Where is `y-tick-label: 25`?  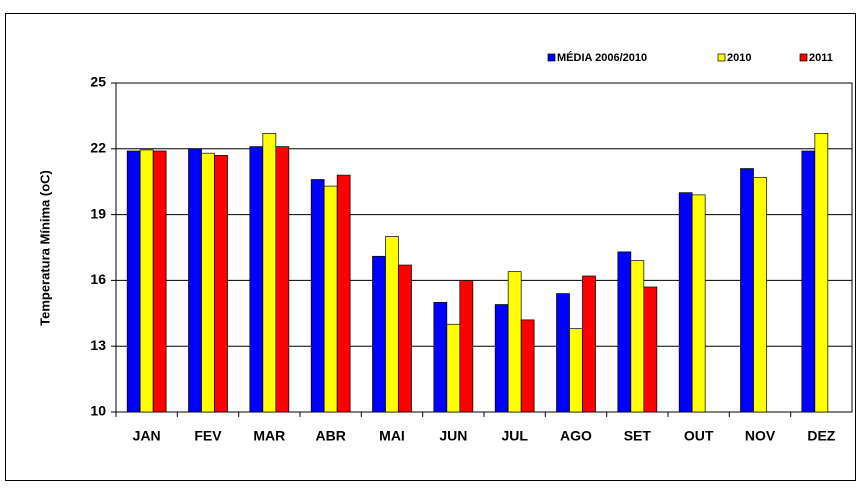 y-tick-label: 25 is located at coordinates (98, 82).